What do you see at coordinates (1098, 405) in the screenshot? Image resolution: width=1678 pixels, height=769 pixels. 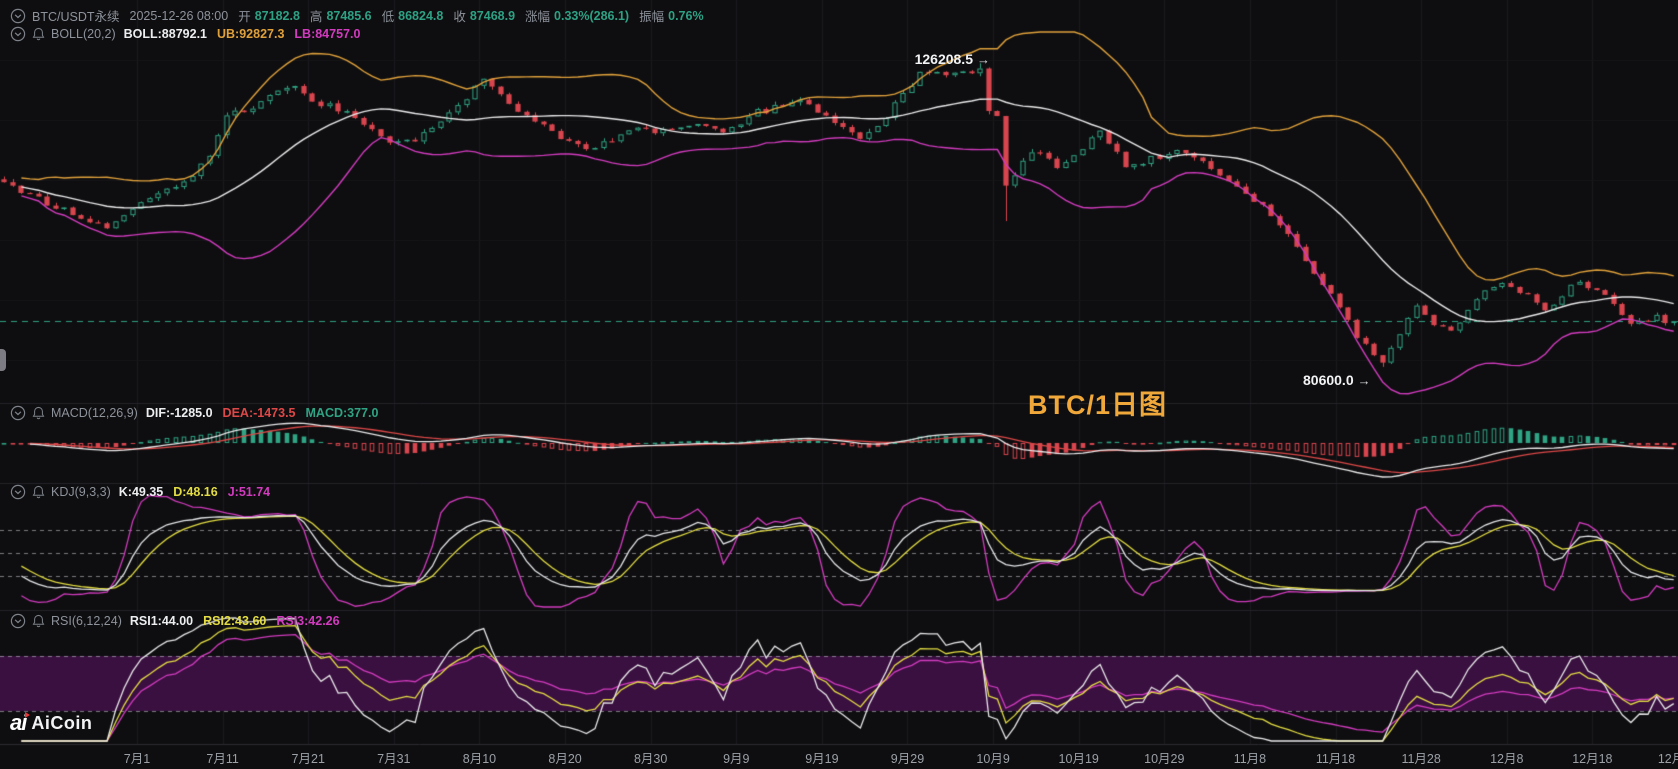 I see `chart-watermark: BTC/1日图` at bounding box center [1098, 405].